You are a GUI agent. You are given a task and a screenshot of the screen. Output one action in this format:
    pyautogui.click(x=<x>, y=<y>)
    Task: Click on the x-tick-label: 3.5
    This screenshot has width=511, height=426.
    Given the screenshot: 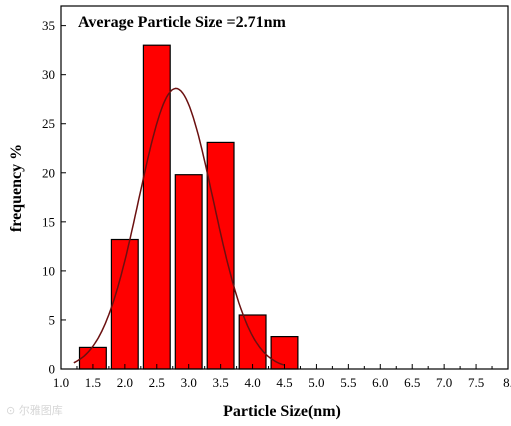 What is the action you would take?
    pyautogui.click(x=221, y=382)
    